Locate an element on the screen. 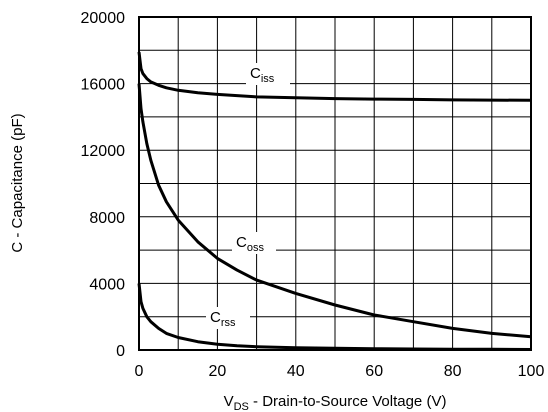  x-tick-label: 80 is located at coordinates (453, 371).